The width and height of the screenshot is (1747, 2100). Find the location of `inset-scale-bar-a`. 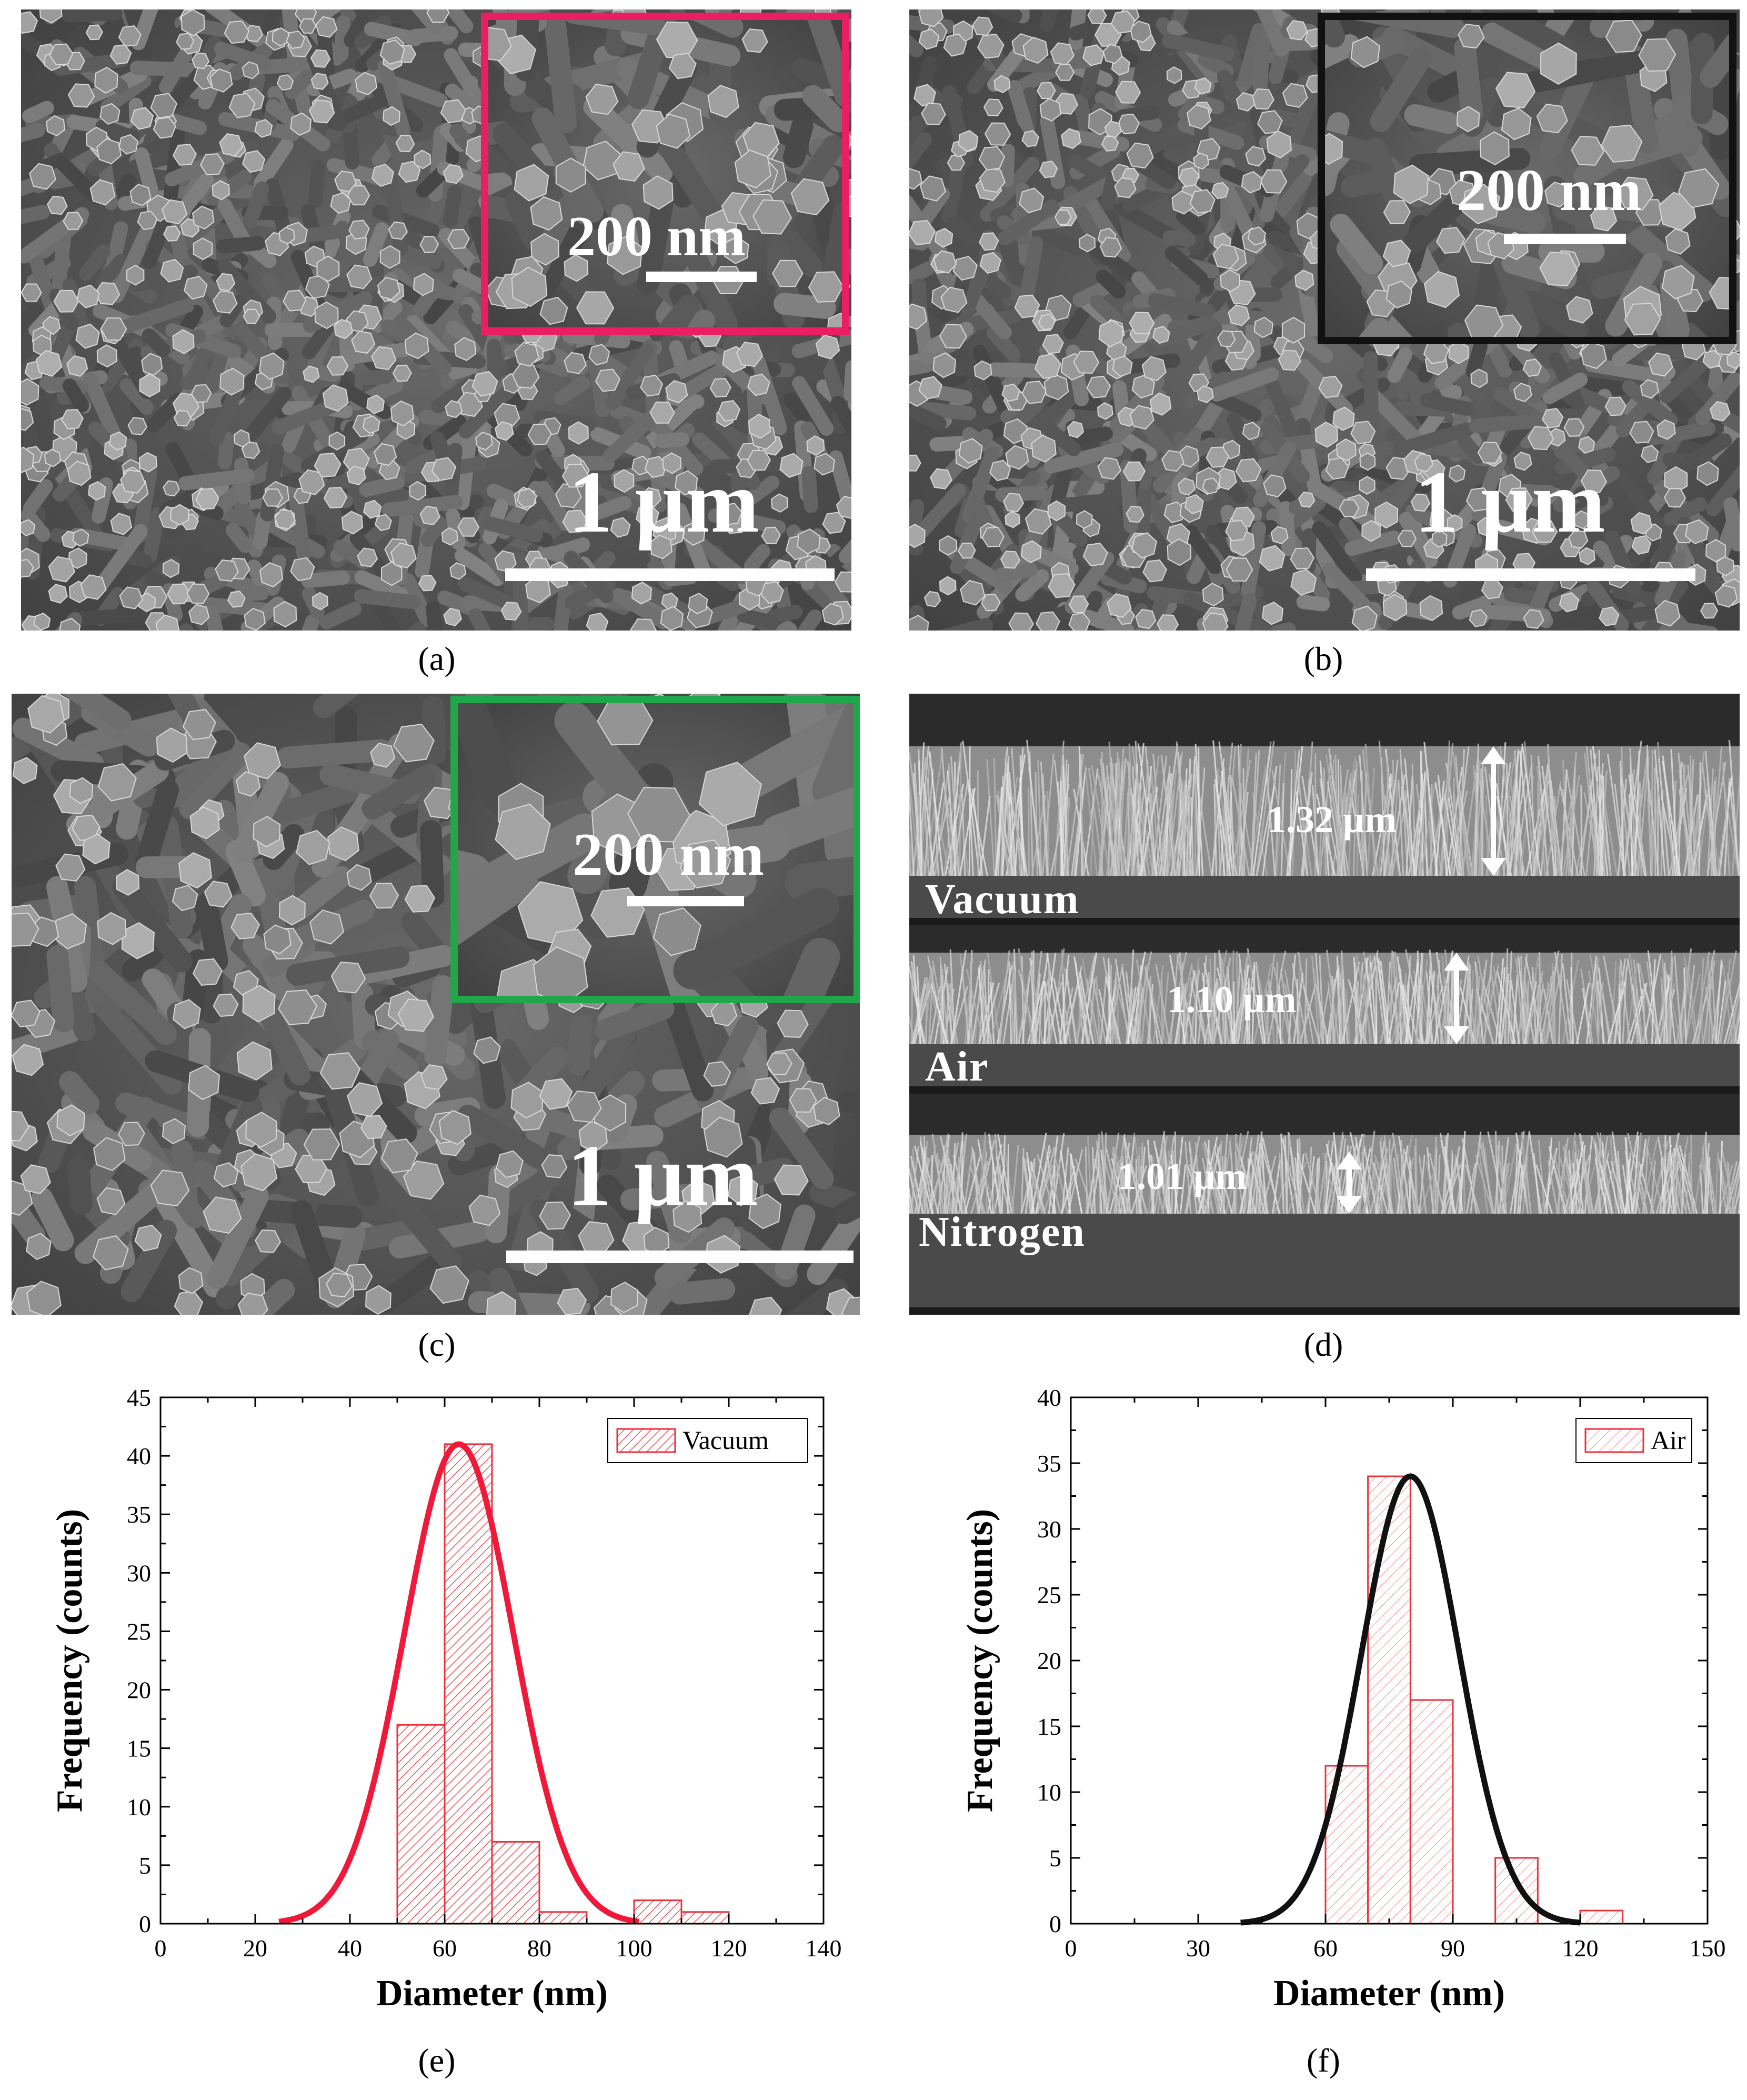

inset-scale-bar-a is located at coordinates (701, 277).